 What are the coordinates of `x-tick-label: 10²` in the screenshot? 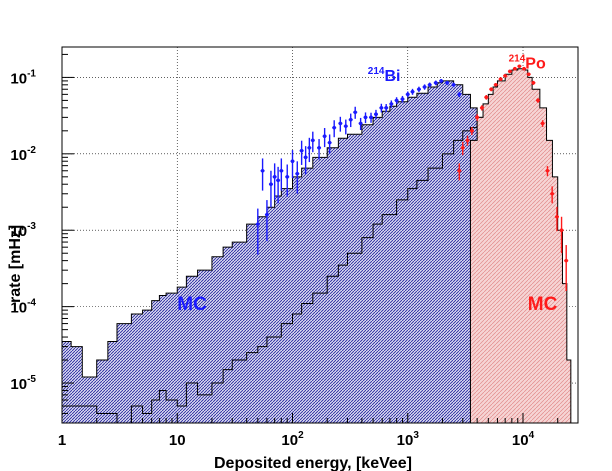 It's located at (292, 439).